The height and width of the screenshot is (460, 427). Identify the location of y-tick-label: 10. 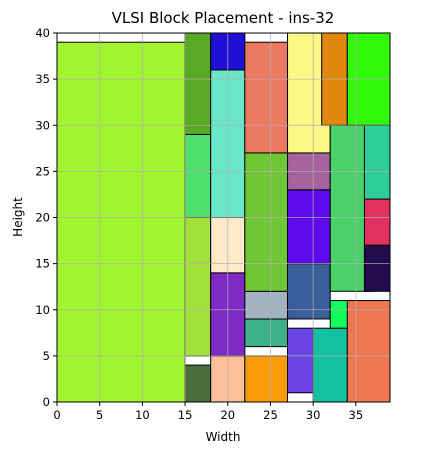
(42, 310).